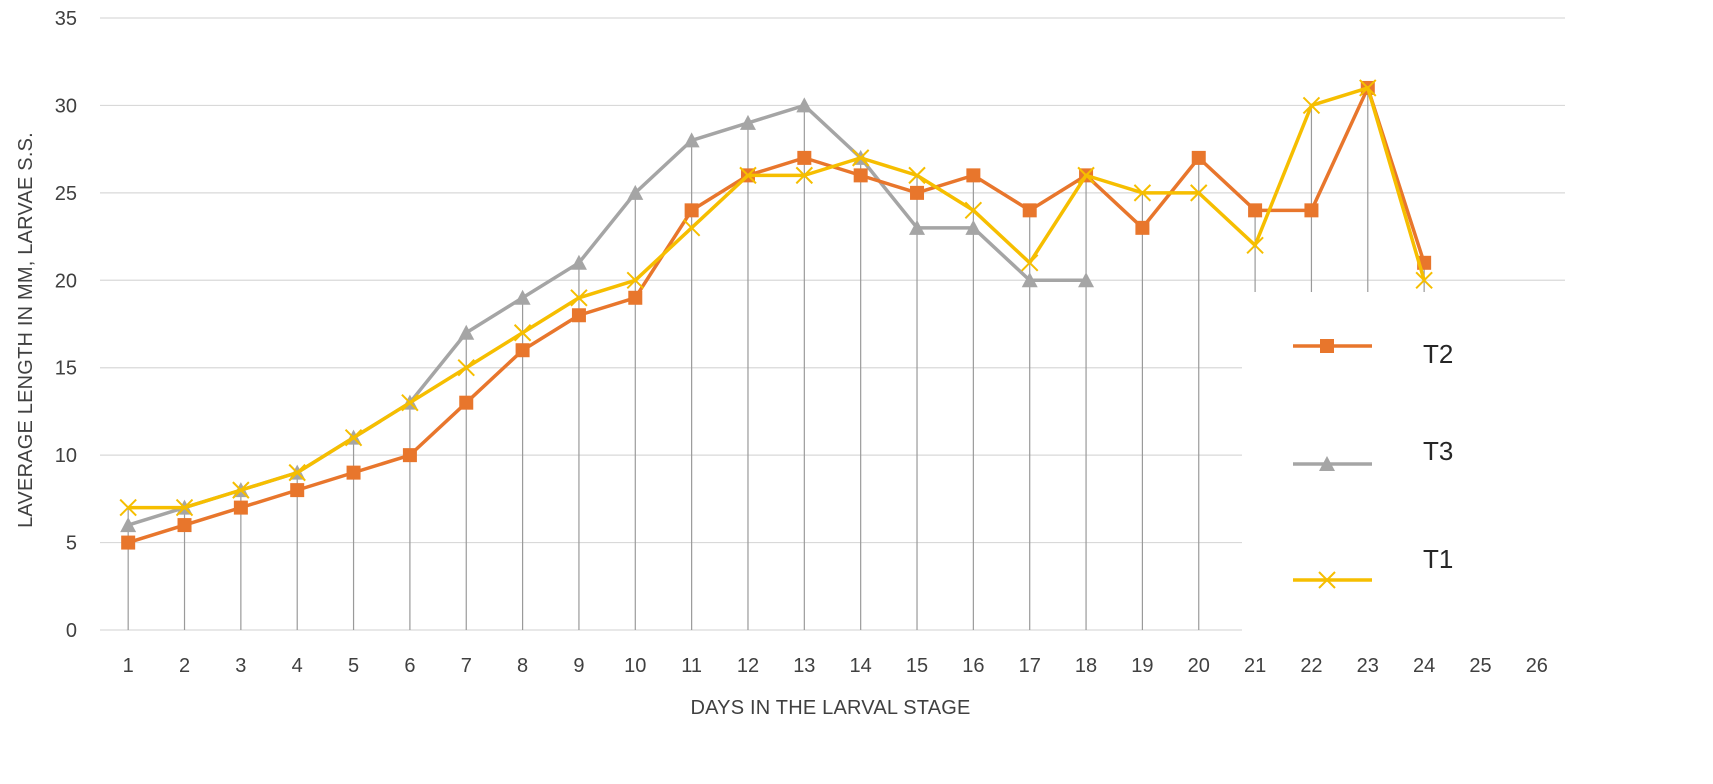  Describe the element at coordinates (71, 631) in the screenshot. I see `y-tick-label: 0` at that location.